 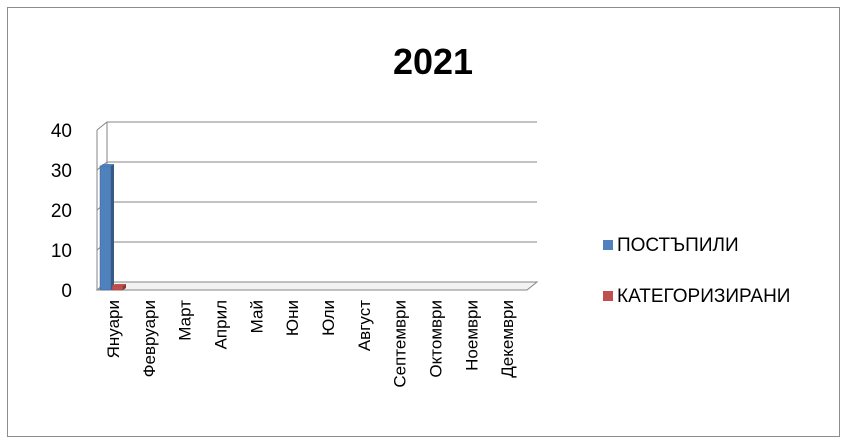 I want to click on x-tick-label-6: Юли, so click(x=328, y=318).